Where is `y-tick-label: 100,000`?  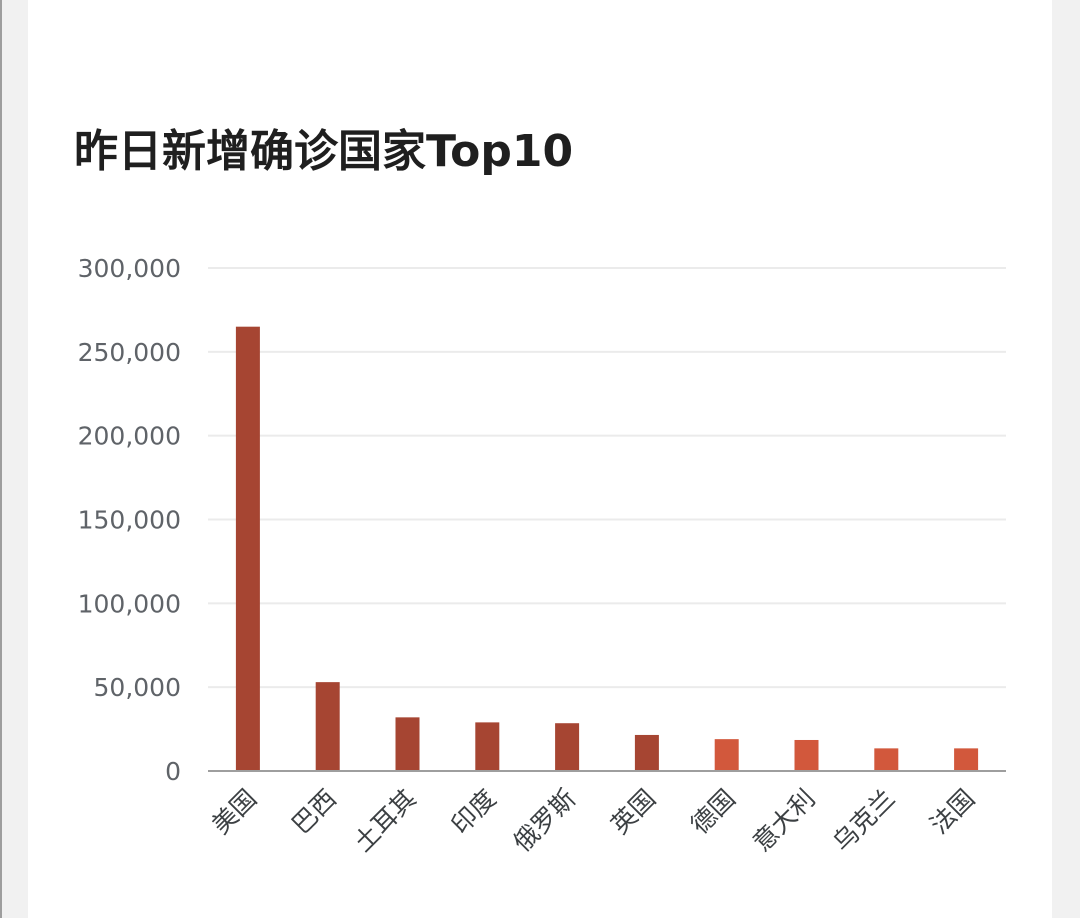 y-tick-label: 100,000 is located at coordinates (129, 603).